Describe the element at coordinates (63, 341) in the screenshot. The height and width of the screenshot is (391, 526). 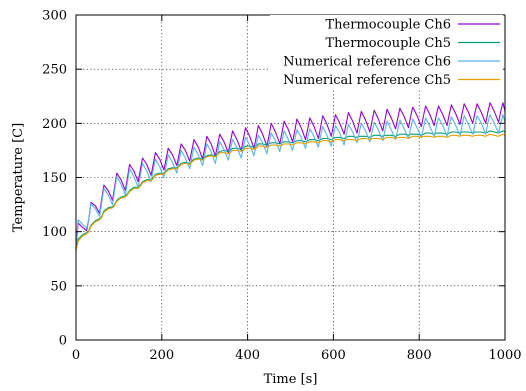
I see `y-tick-label: 0` at that location.